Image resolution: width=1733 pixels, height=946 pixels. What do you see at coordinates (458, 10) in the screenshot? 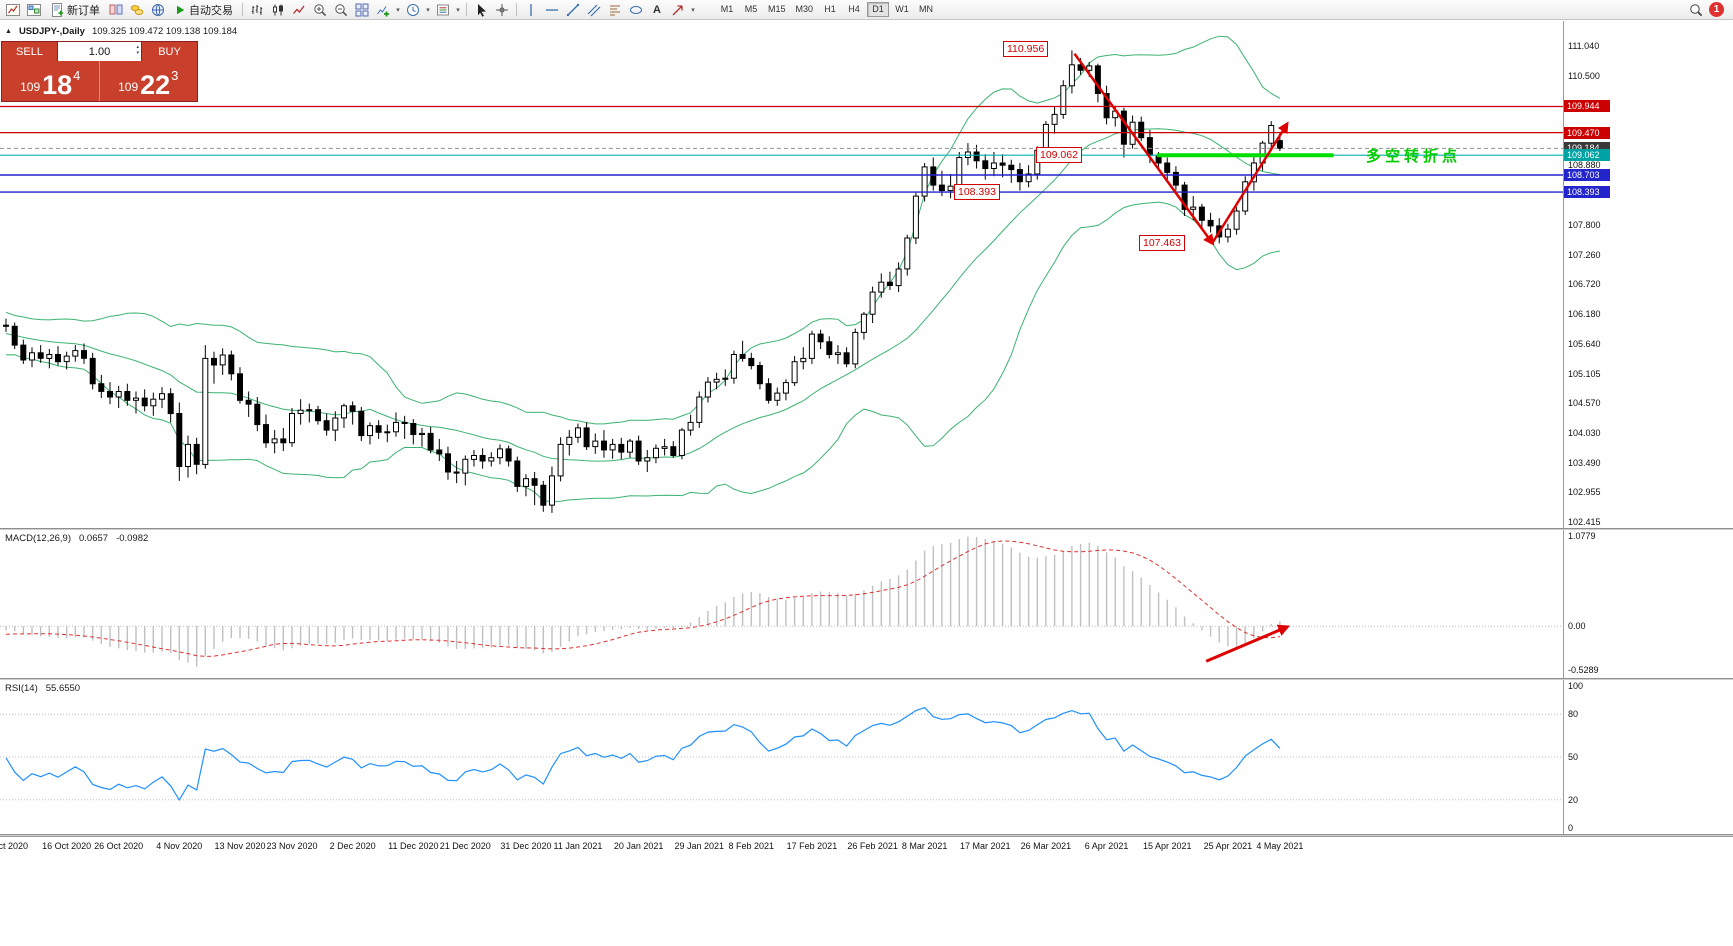
I see `templates-caret-icon: ▾` at bounding box center [458, 10].